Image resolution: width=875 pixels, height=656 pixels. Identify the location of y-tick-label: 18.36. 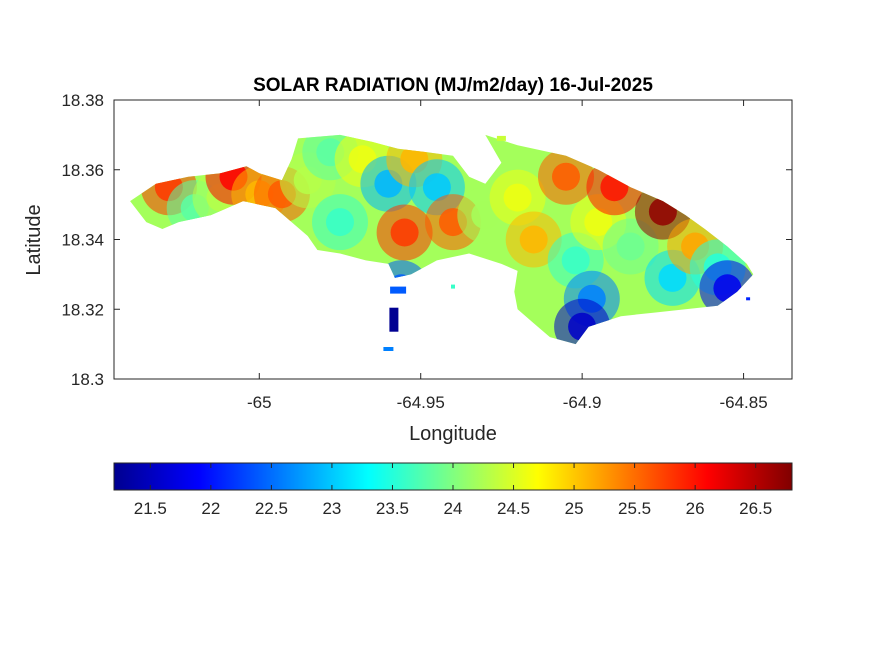
(82, 170).